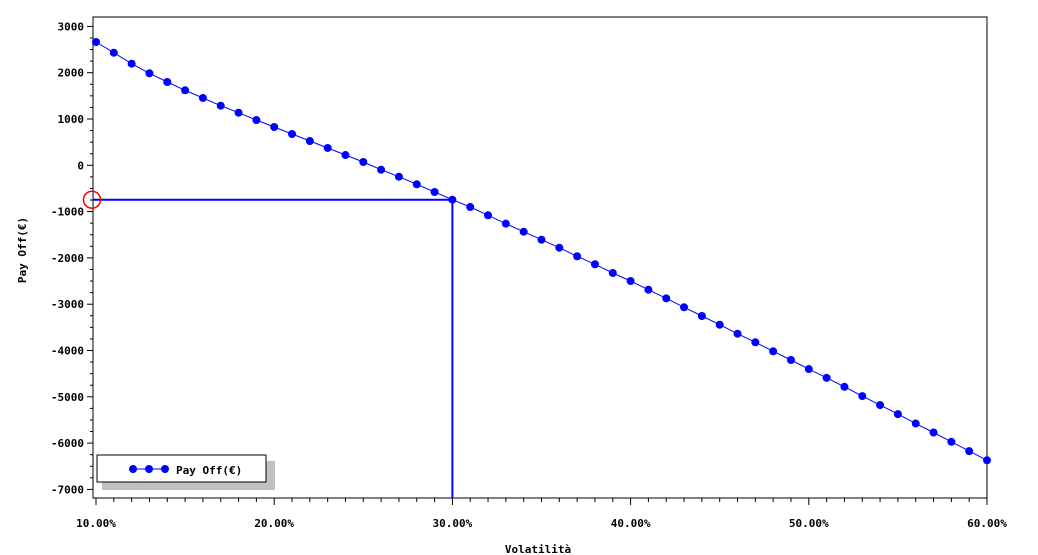 The height and width of the screenshot is (555, 1038). What do you see at coordinates (67, 304) in the screenshot?
I see `y-tick-label: -3000` at bounding box center [67, 304].